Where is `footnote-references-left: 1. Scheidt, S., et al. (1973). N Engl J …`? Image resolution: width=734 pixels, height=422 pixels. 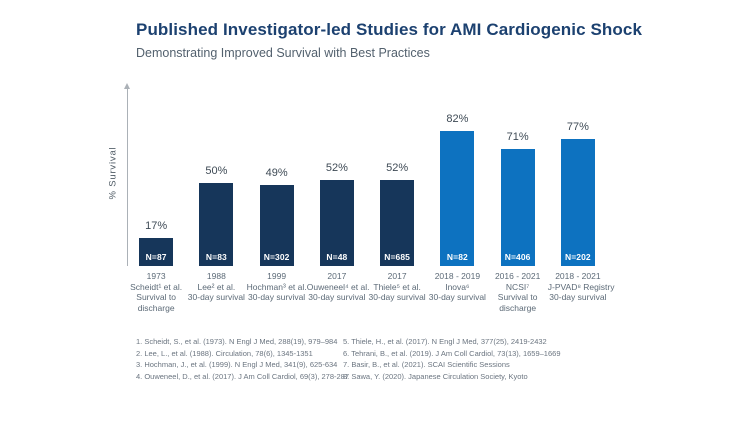
footnote-references-left: 1. Scheidt, S., et al. (1973). N Engl J … is located at coordinates (242, 359).